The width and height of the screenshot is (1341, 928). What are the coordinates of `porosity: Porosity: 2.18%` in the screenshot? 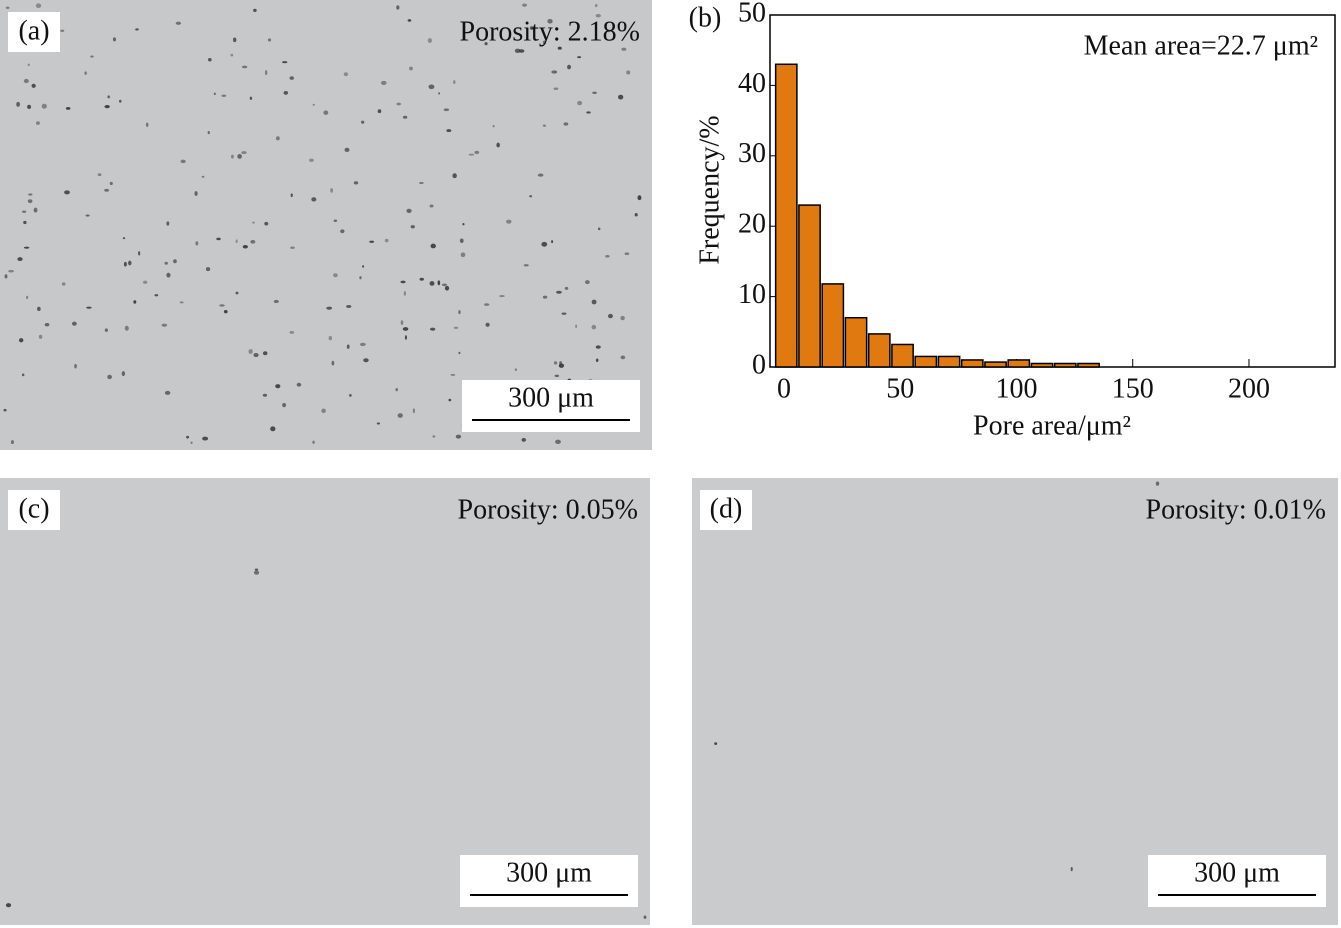 It's located at (550, 31).